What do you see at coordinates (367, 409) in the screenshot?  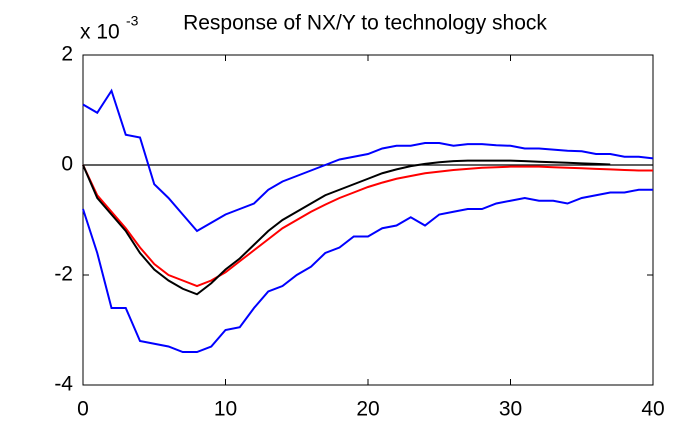 I see `x-tick-label: 20` at bounding box center [367, 409].